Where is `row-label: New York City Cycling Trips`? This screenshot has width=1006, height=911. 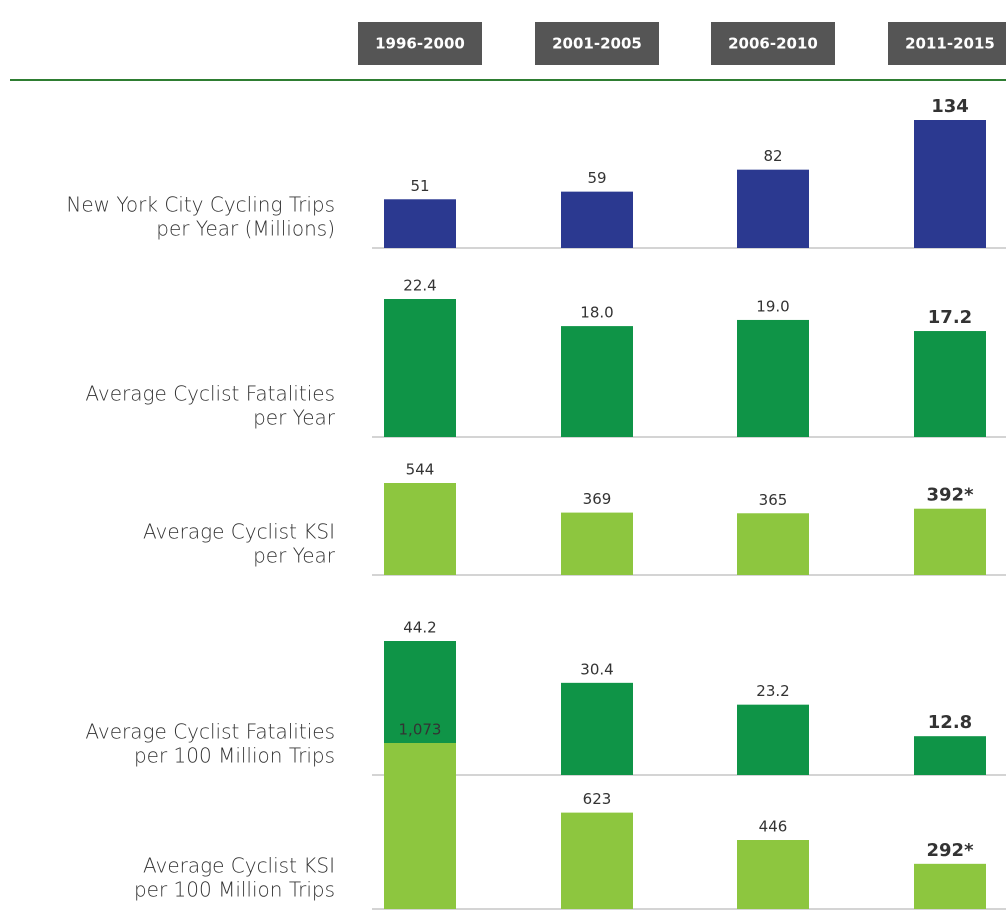
row-label: New York City Cycling Trips is located at coordinates (200, 205).